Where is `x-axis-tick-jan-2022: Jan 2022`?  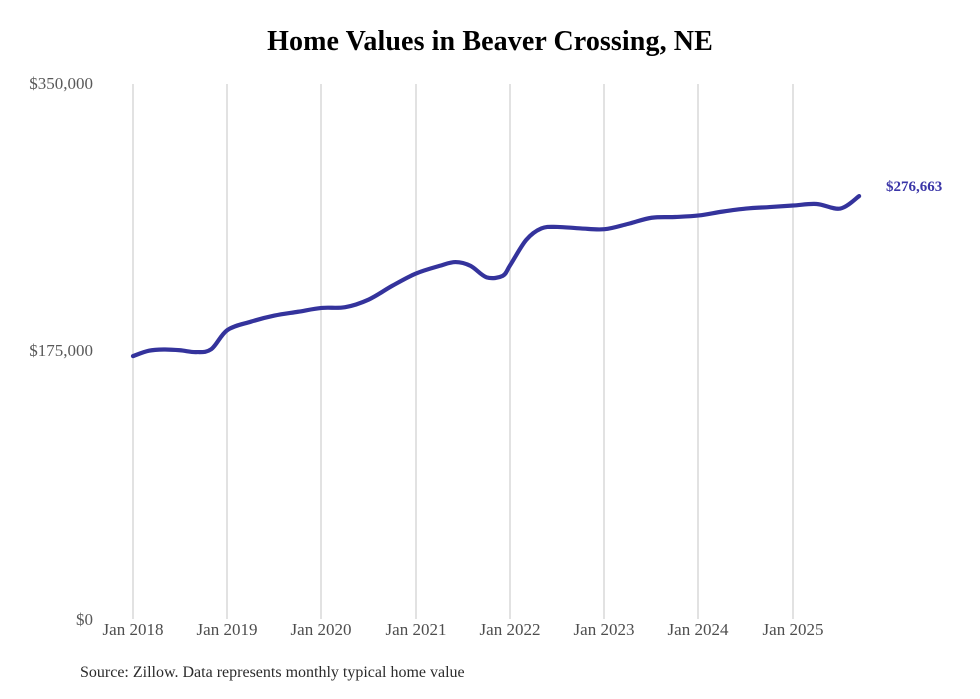
x-axis-tick-jan-2022: Jan 2022 is located at coordinates (510, 629).